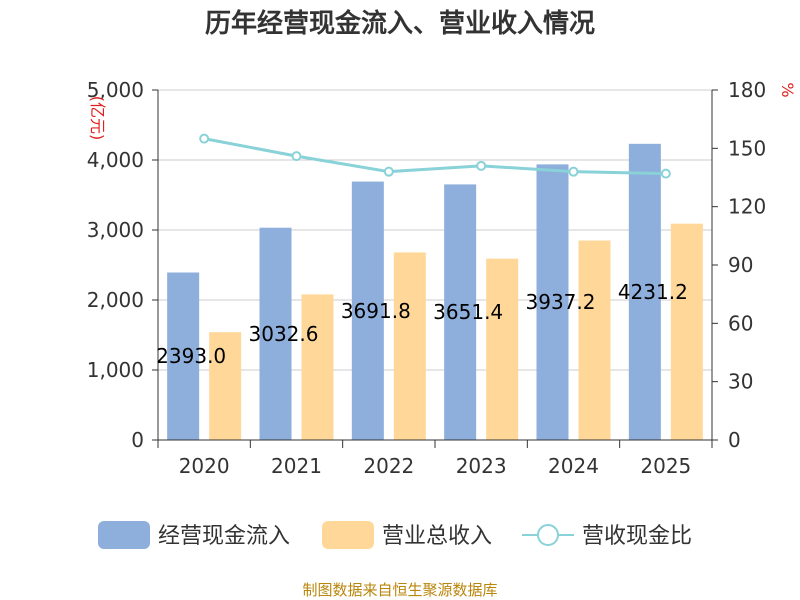 This screenshot has width=800, height=600. Describe the element at coordinates (348, 535) in the screenshot. I see `legend-swatch-revenue` at that location.